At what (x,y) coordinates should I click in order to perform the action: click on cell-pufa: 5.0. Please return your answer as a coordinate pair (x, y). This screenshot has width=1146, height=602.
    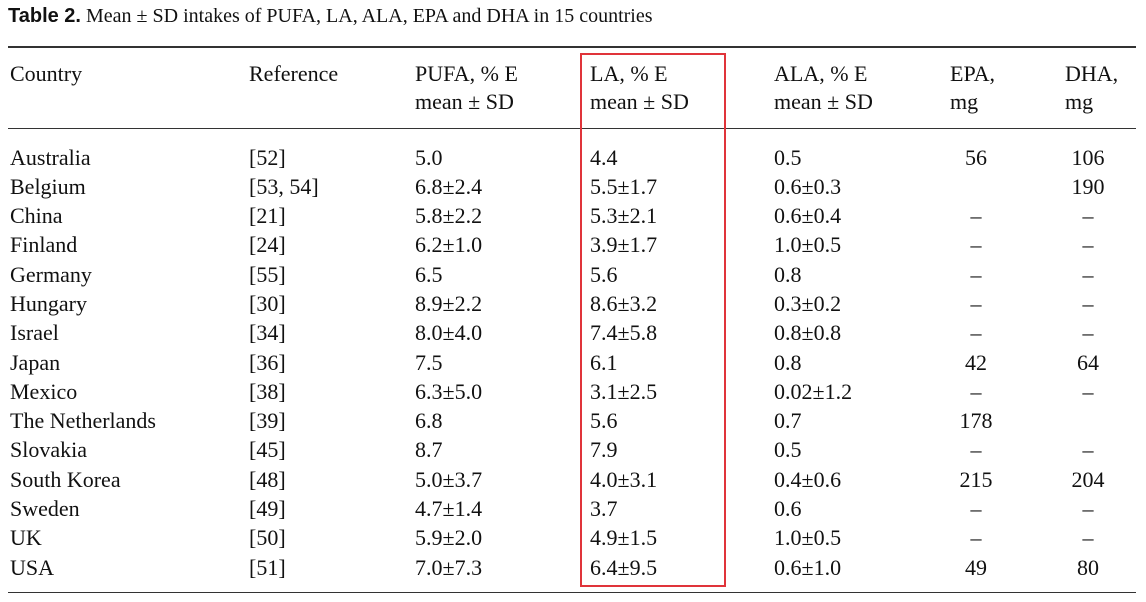
    Looking at the image, I should click on (429, 157).